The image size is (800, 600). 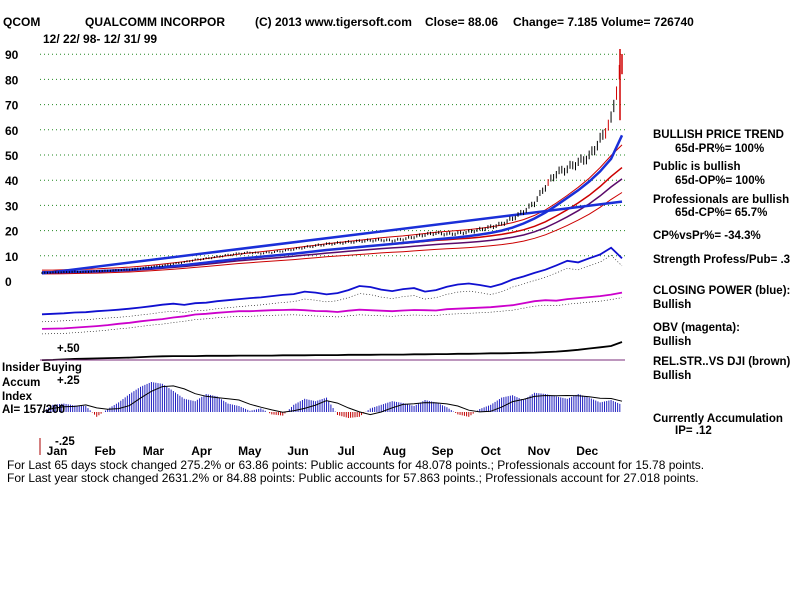 What do you see at coordinates (346, 451) in the screenshot?
I see `x-tick-jul: Jul` at bounding box center [346, 451].